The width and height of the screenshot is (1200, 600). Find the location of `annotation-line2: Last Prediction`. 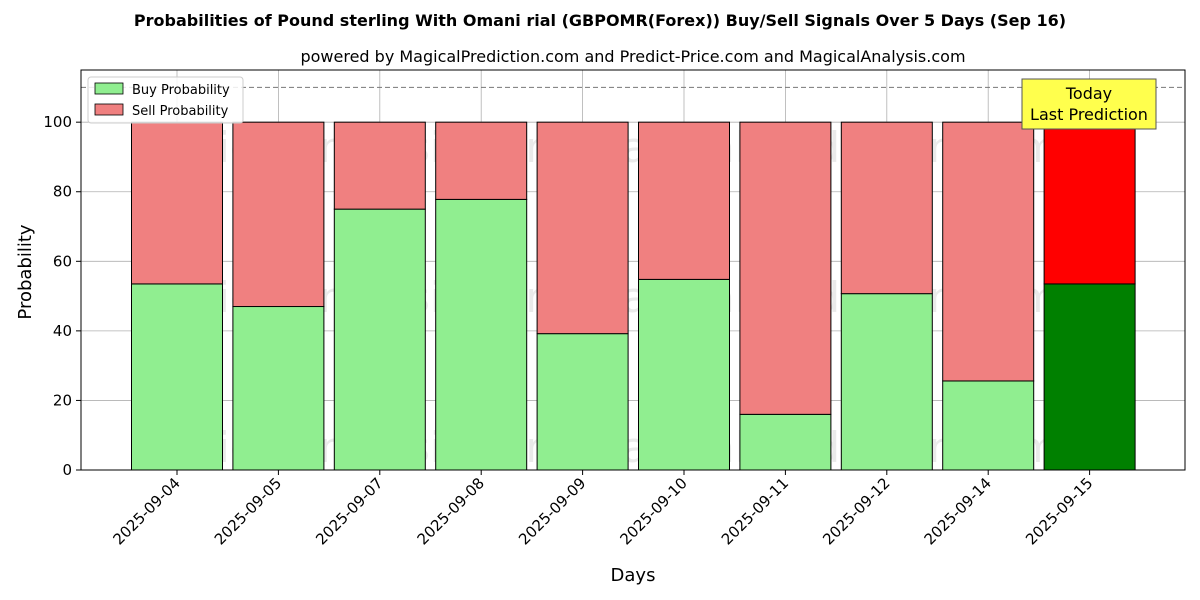

annotation-line2: Last Prediction is located at coordinates (1089, 114).